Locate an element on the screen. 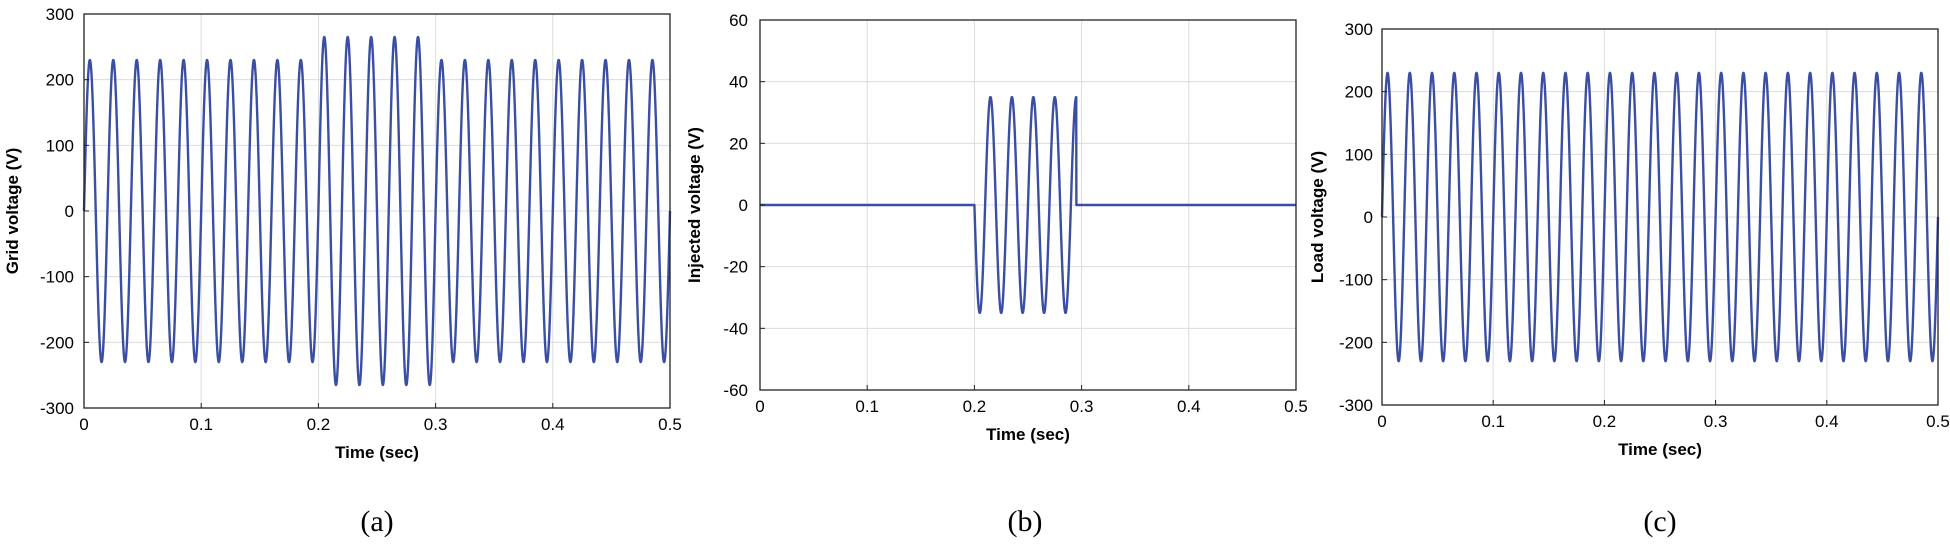 The width and height of the screenshot is (1950, 553). series-line-injected-voltage is located at coordinates (1028, 205).